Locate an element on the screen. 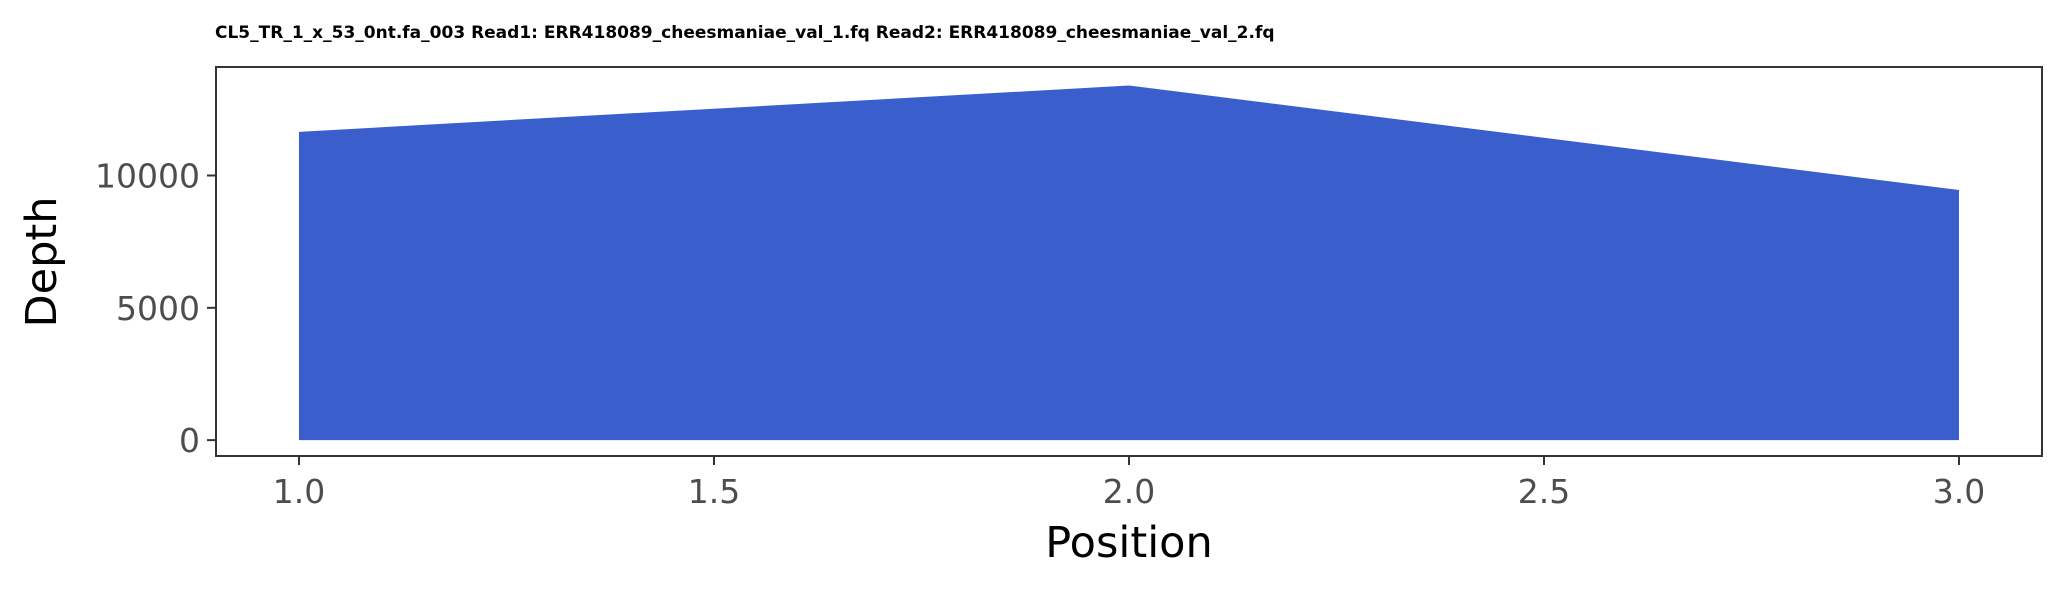  x-axis-title: Position is located at coordinates (1128, 543).